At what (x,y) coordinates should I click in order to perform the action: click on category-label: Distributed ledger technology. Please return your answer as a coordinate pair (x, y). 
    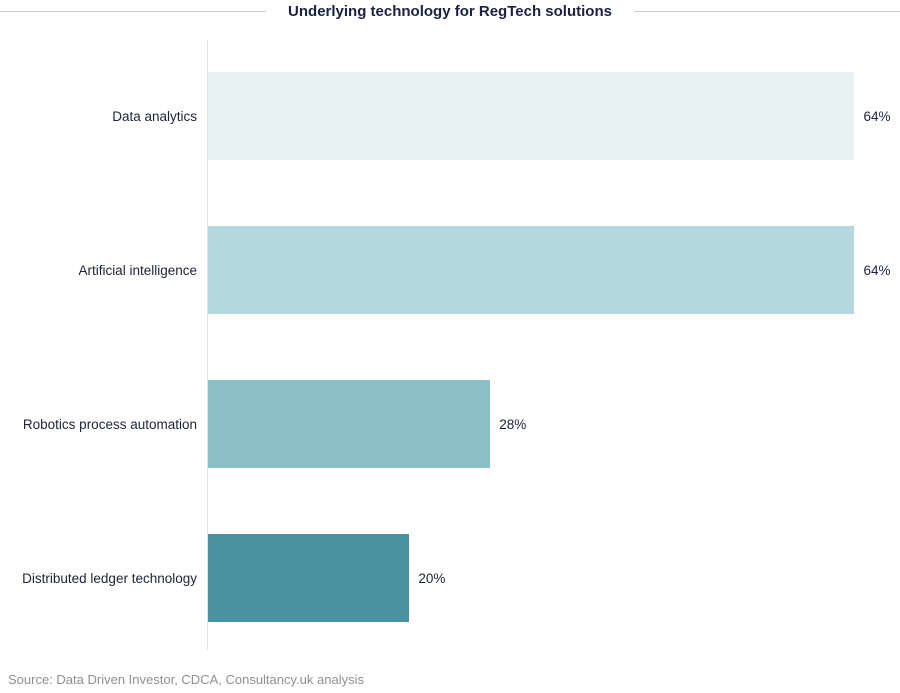
    Looking at the image, I should click on (109, 578).